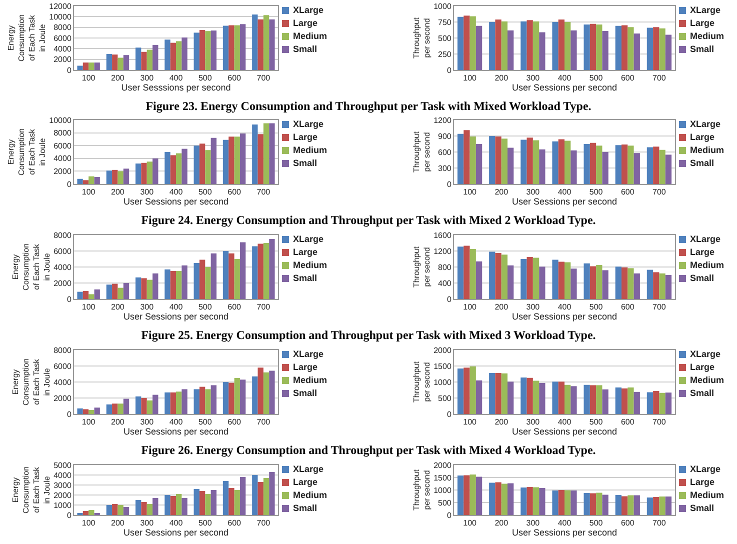 The image size is (737, 544). What do you see at coordinates (63, 398) in the screenshot?
I see `y-tick-label: 2000` at bounding box center [63, 398].